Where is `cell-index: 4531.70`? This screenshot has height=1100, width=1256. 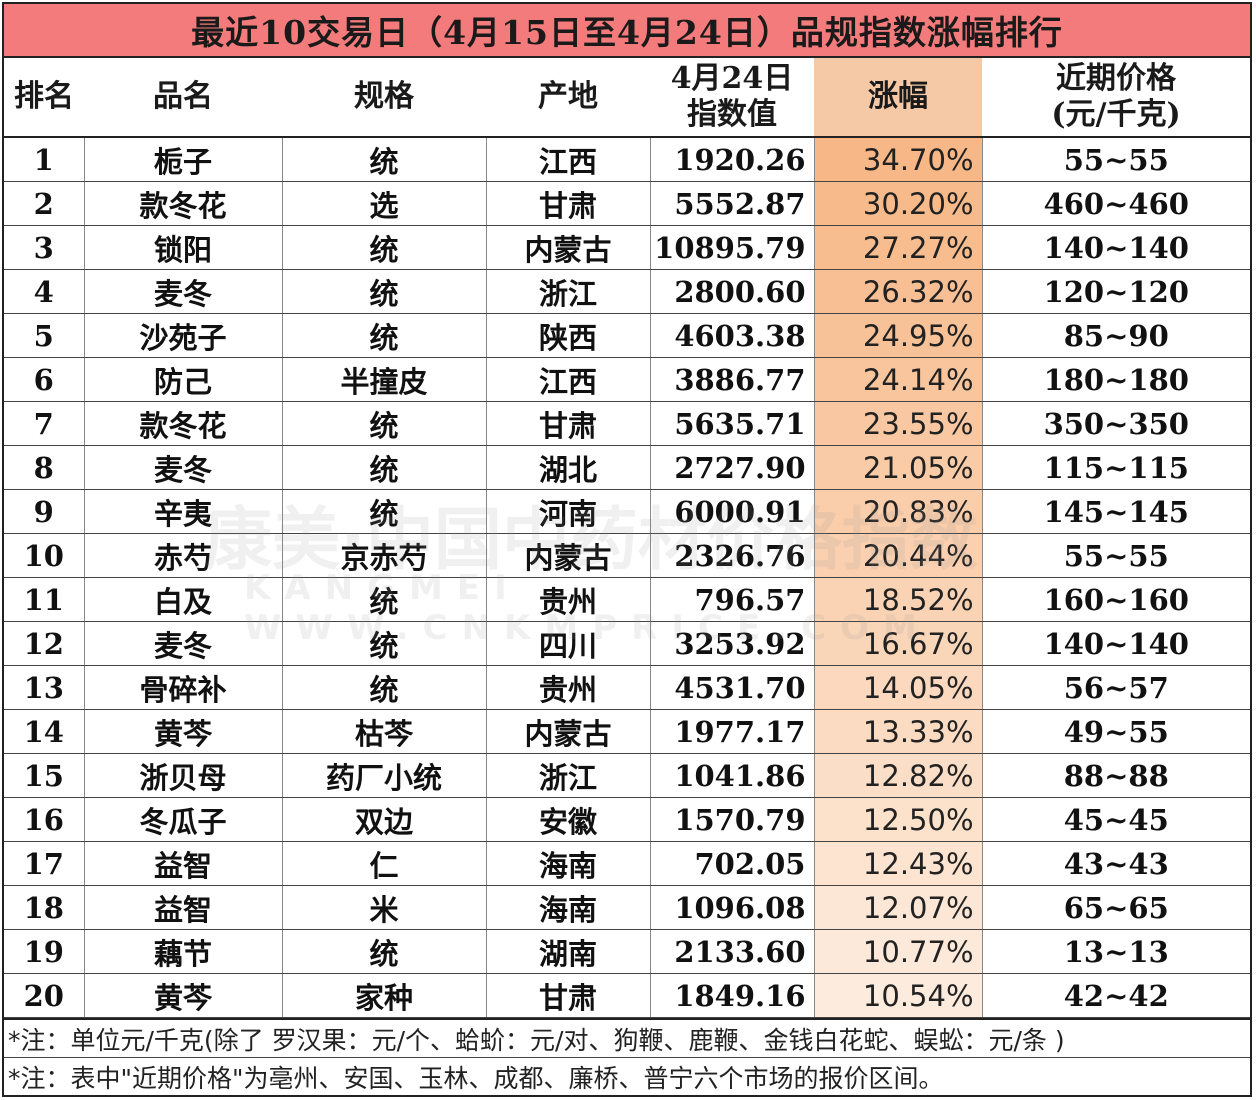 cell-index: 4531.70 is located at coordinates (732, 687).